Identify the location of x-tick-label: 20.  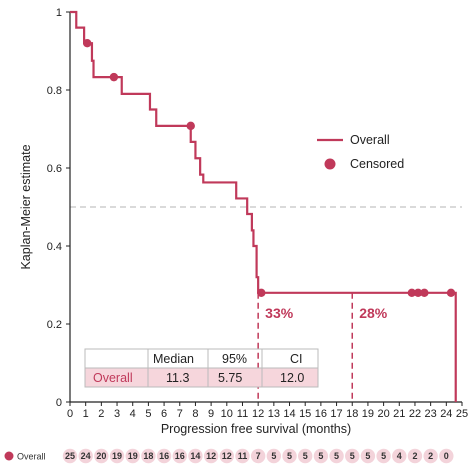
(383, 414).